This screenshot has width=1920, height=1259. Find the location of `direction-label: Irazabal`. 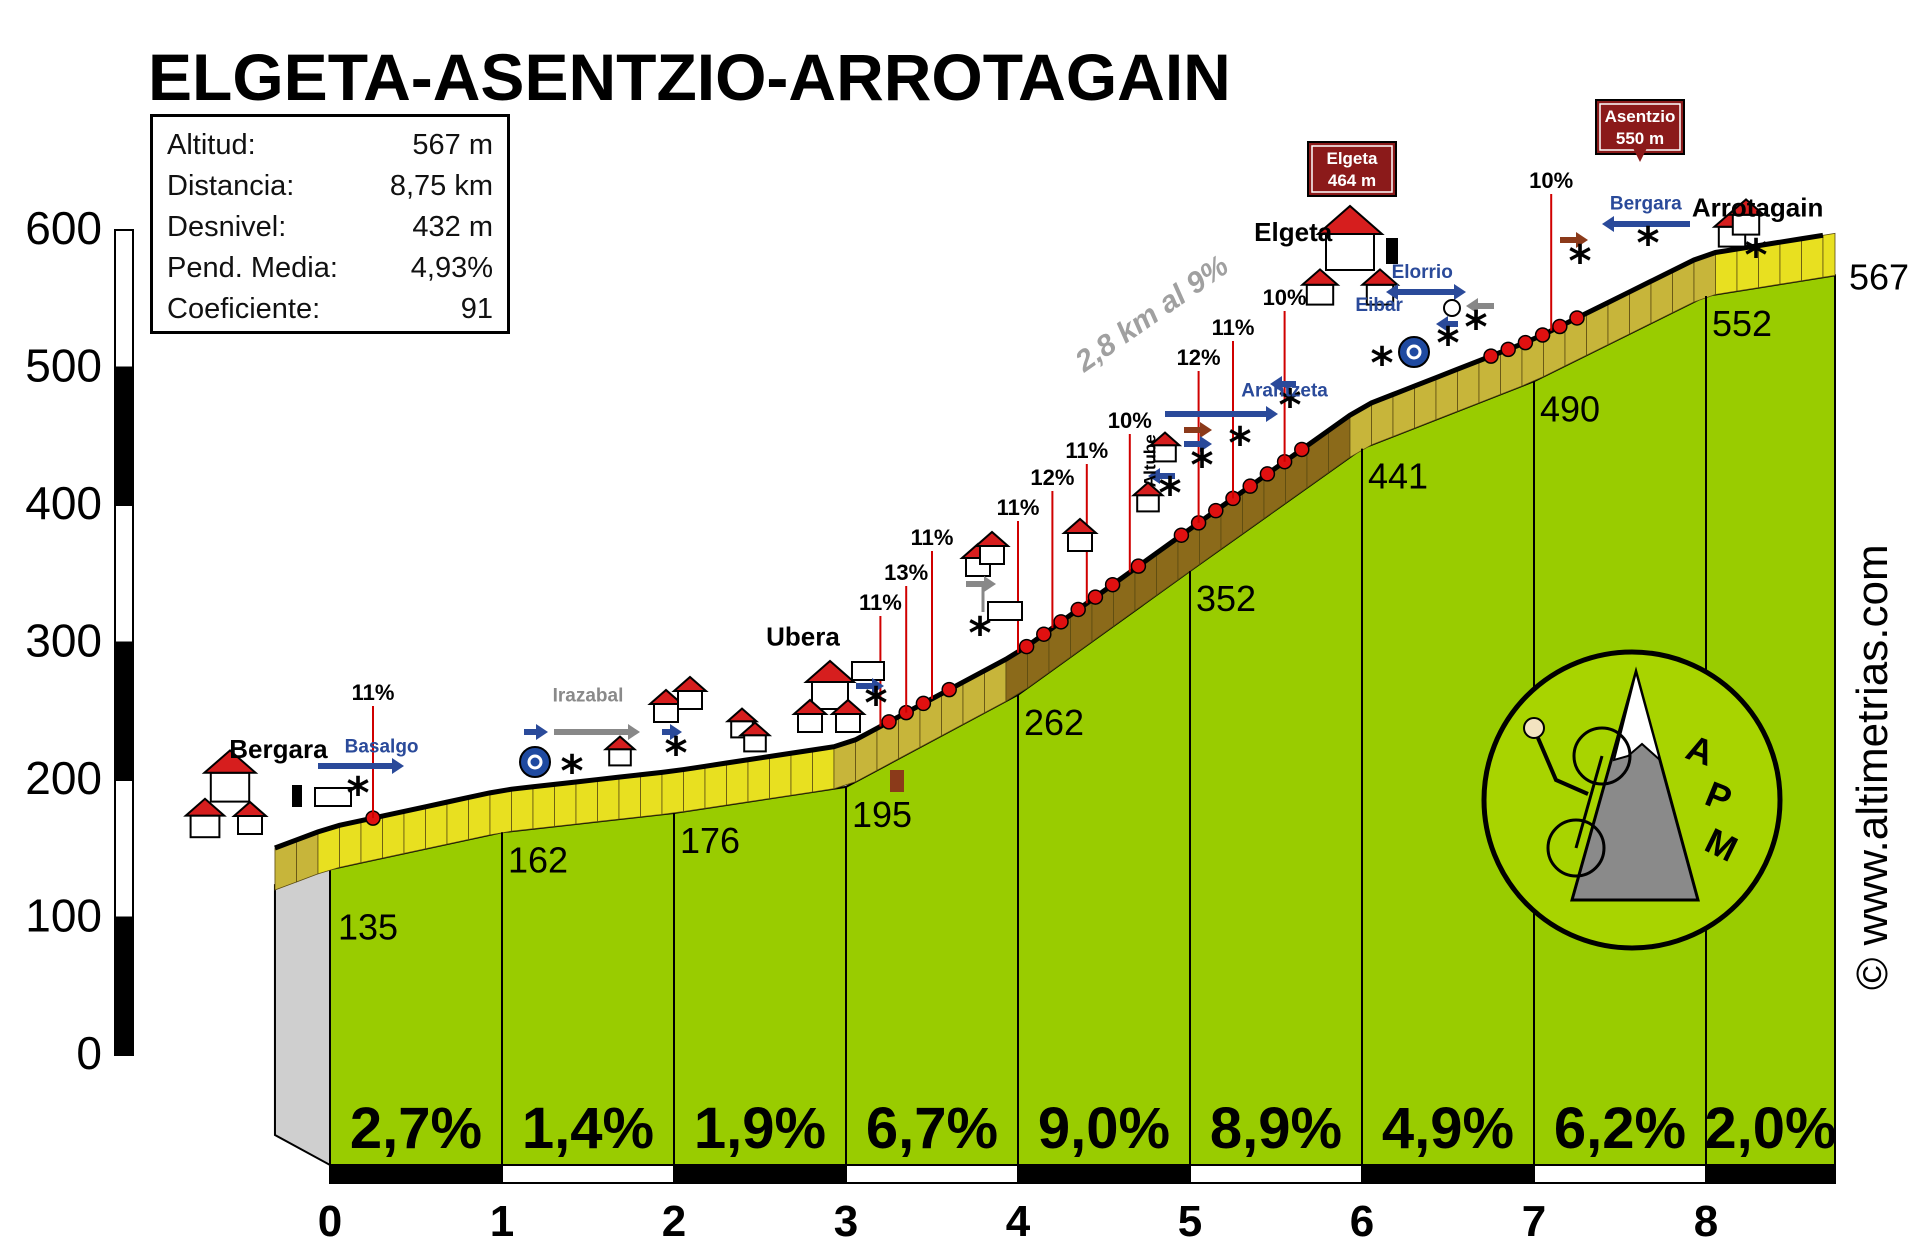

direction-label: Irazabal is located at coordinates (588, 696).